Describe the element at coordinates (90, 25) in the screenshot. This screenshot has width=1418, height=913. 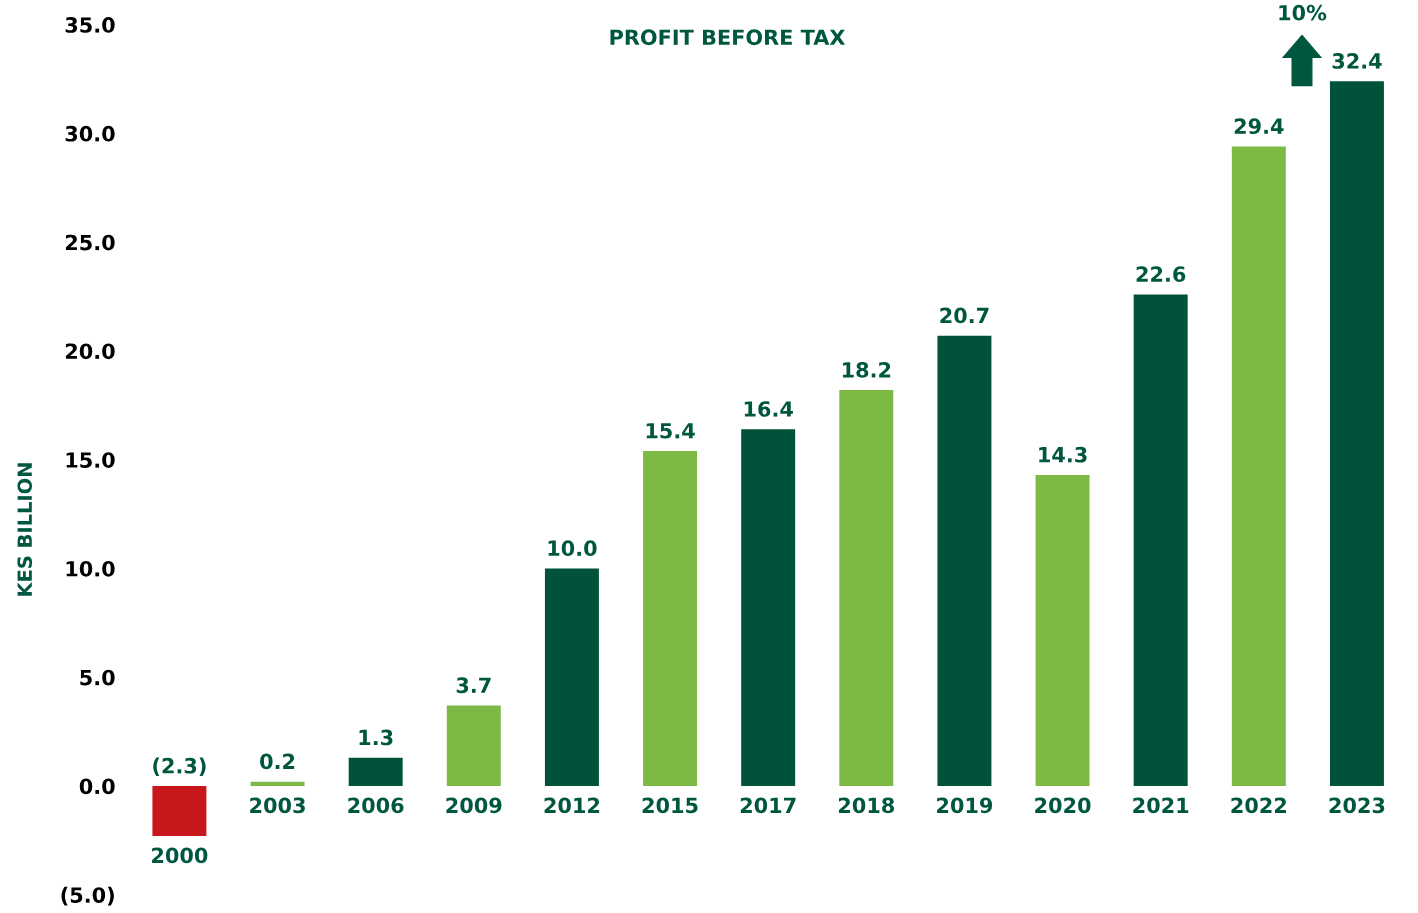
I see `y-tick-label: 35.0` at that location.